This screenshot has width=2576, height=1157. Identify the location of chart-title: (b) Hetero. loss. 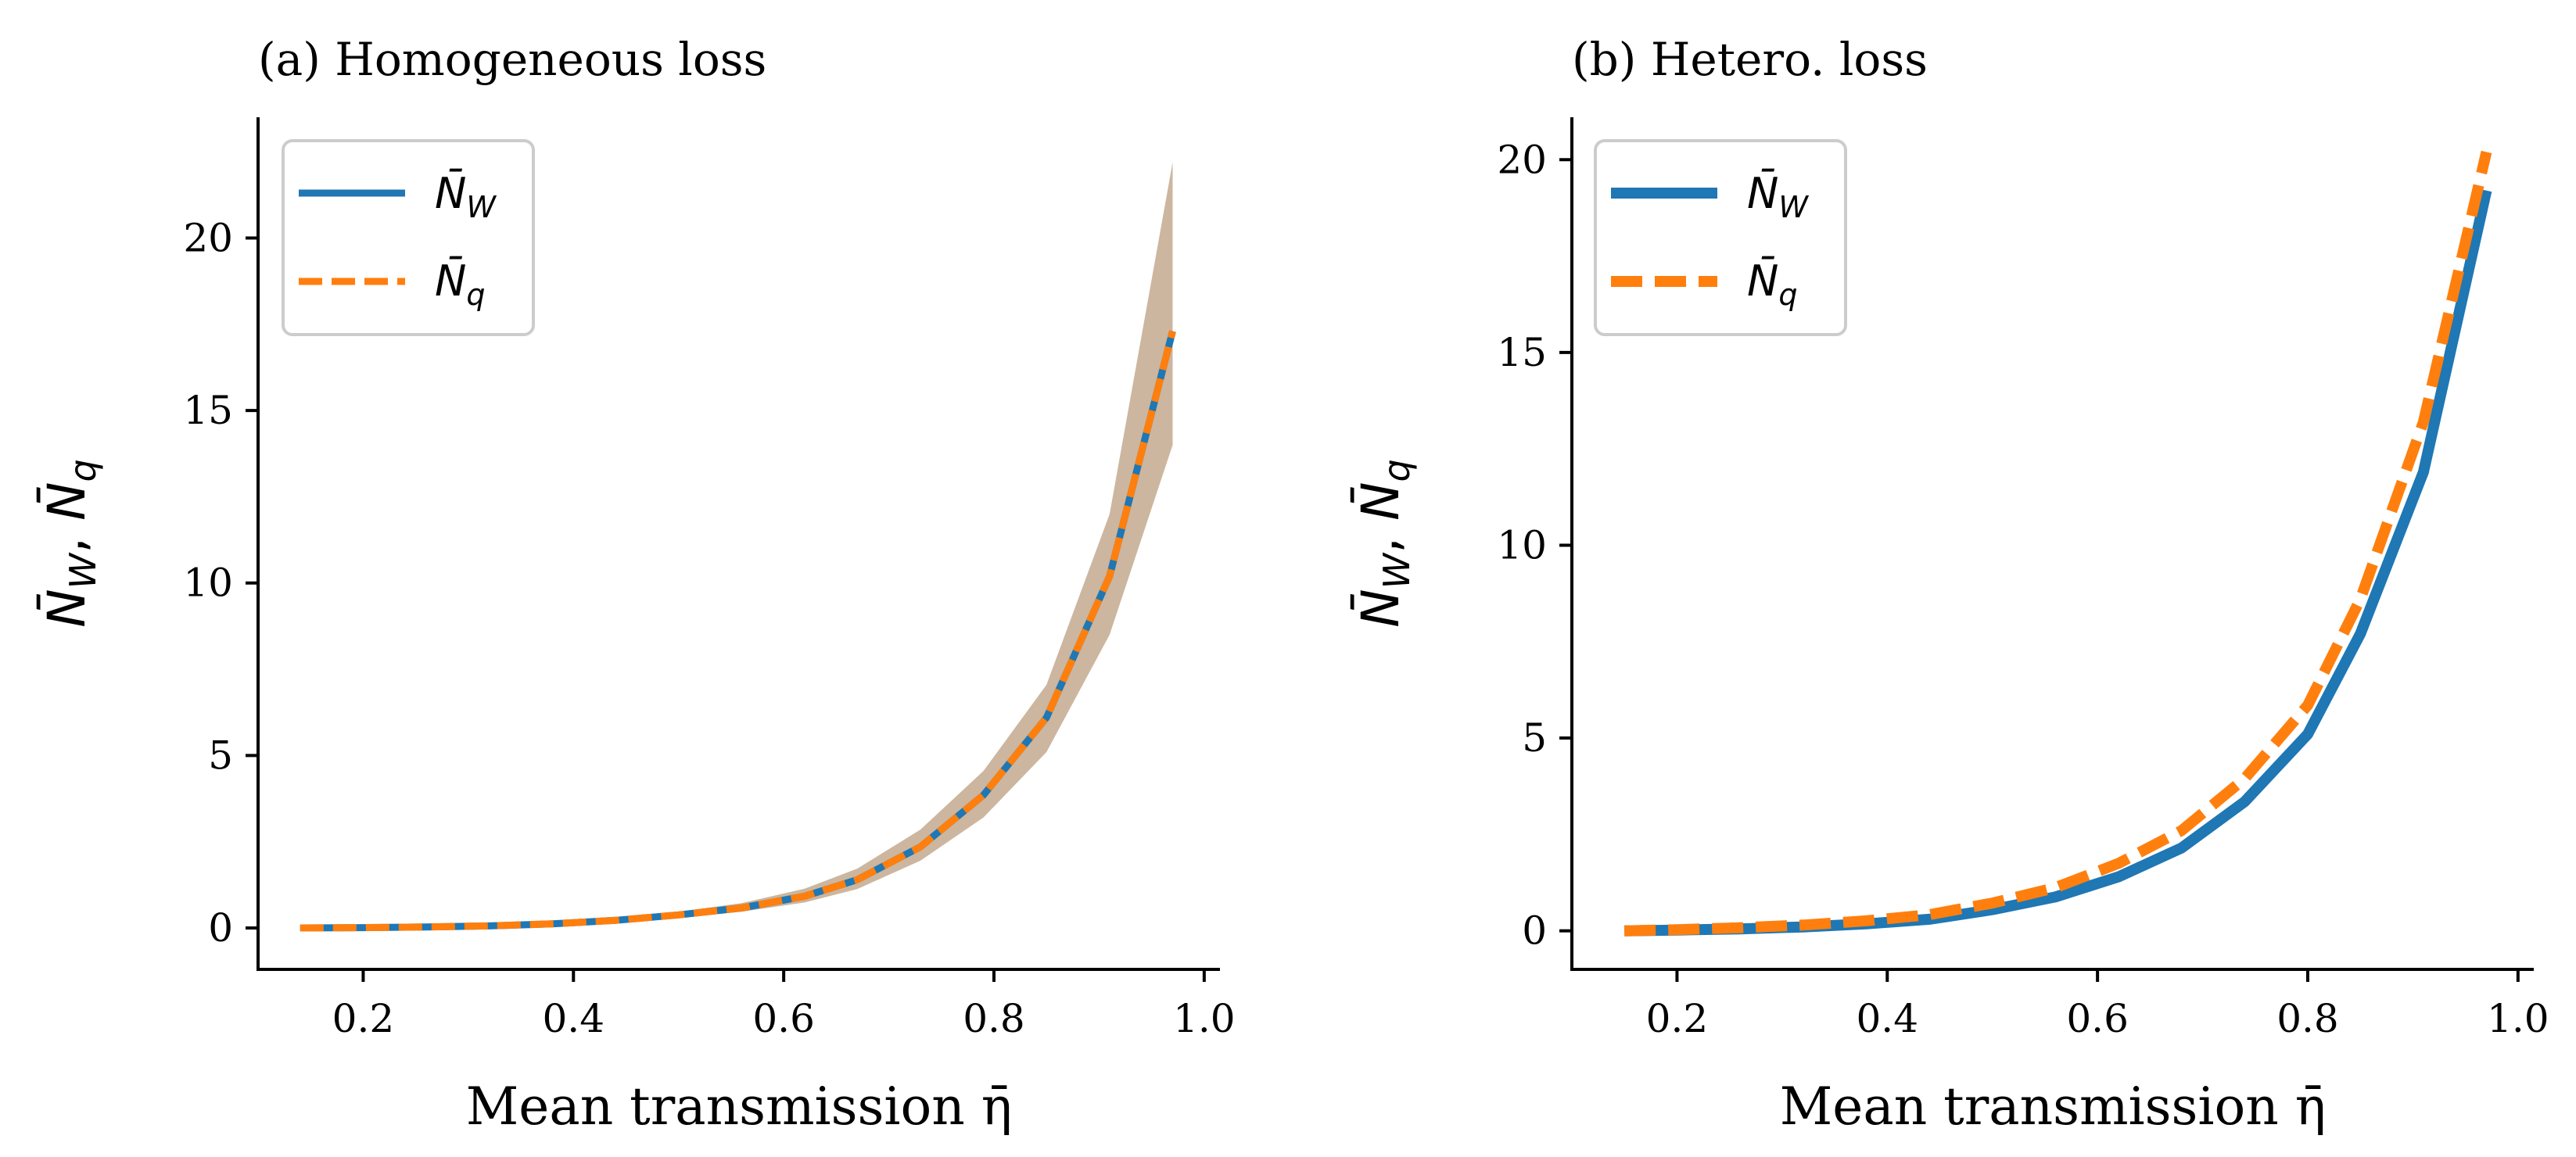
(1750, 59).